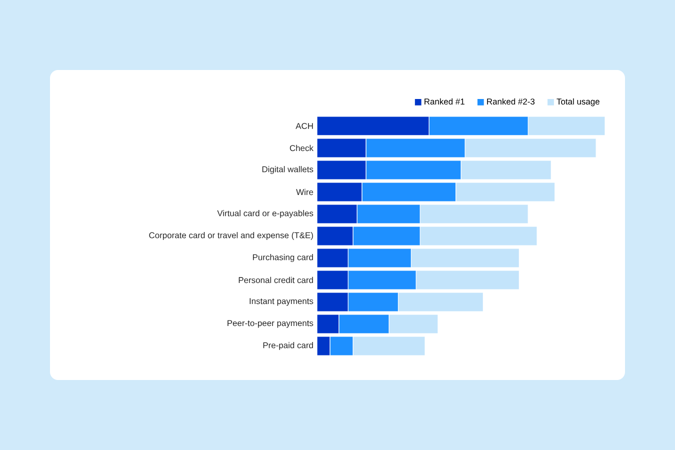  I want to click on y-tick-label: Instant payments, so click(282, 302).